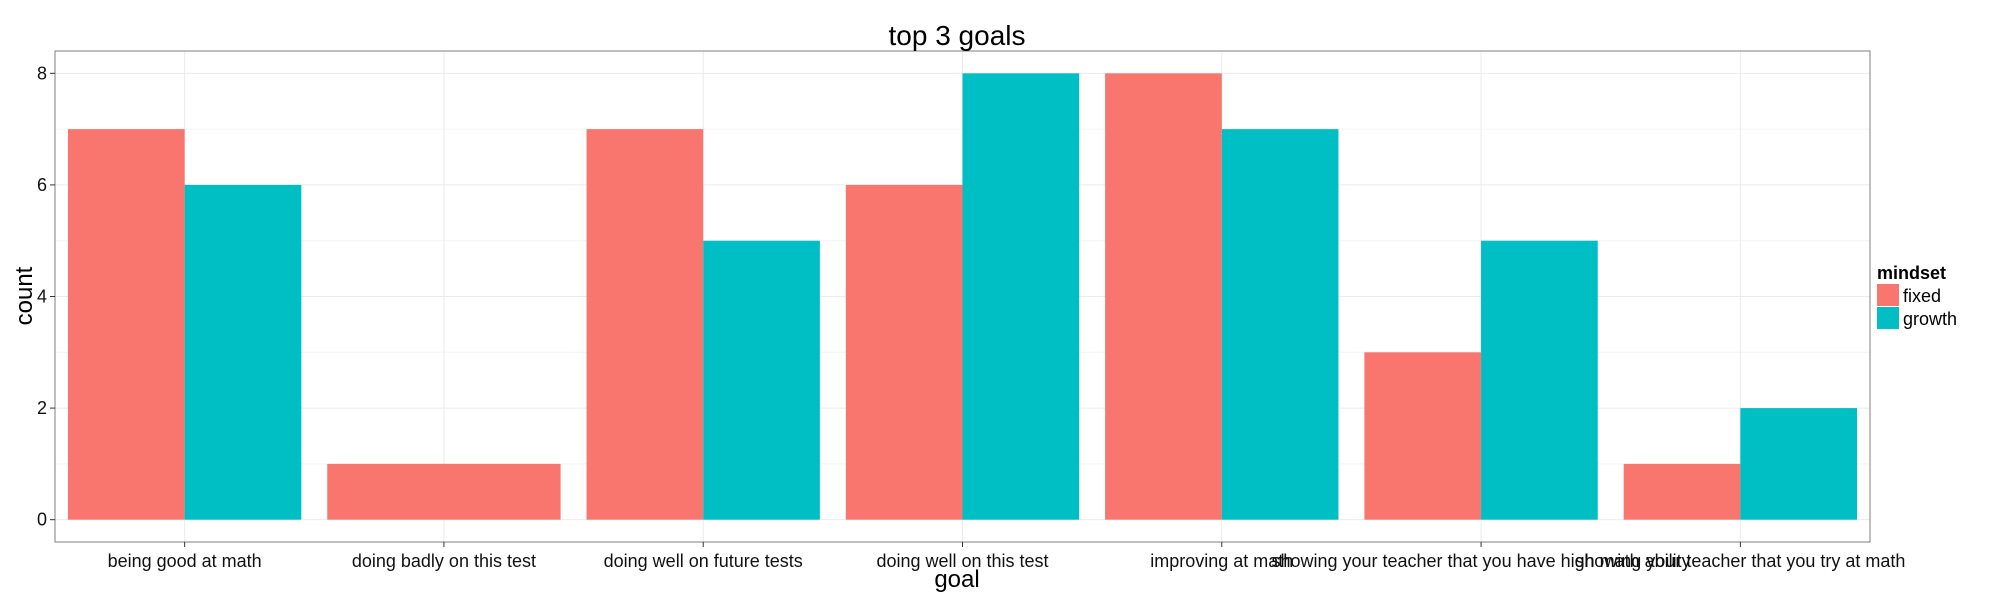 Image resolution: width=2000 pixels, height=600 pixels. What do you see at coordinates (956, 579) in the screenshot?
I see `x-axis-title: goal` at bounding box center [956, 579].